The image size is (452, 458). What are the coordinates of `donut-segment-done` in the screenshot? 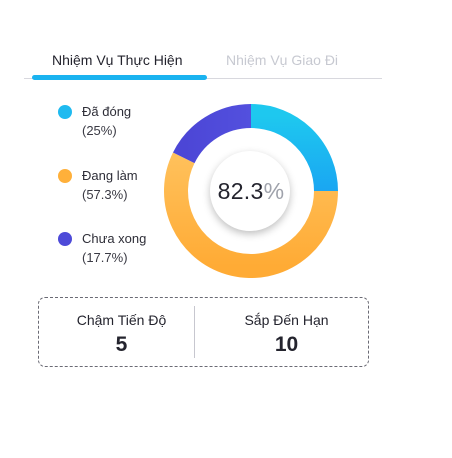 It's located at (294, 148).